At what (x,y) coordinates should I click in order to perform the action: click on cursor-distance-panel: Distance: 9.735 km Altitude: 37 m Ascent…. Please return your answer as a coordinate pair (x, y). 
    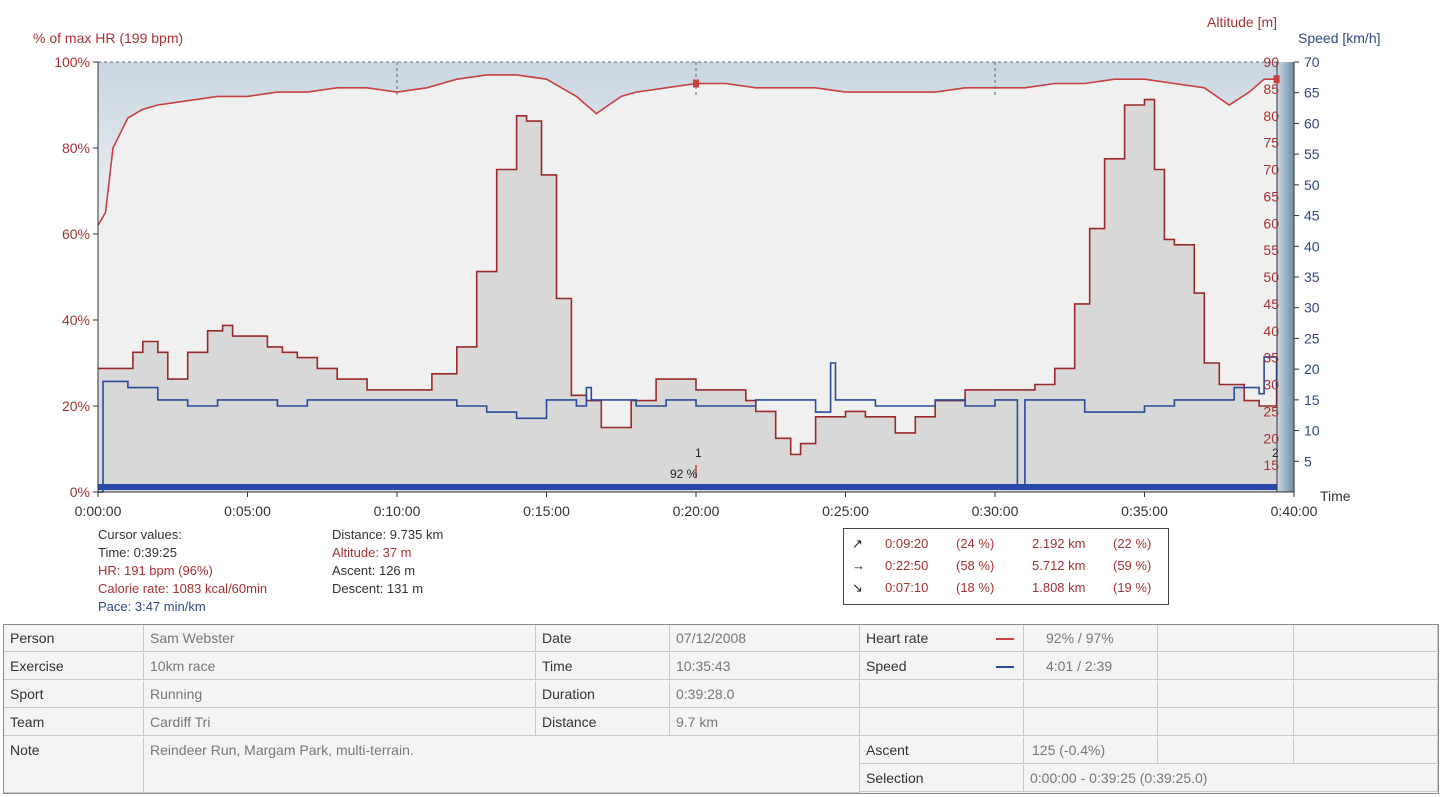
    Looking at the image, I should click on (387, 562).